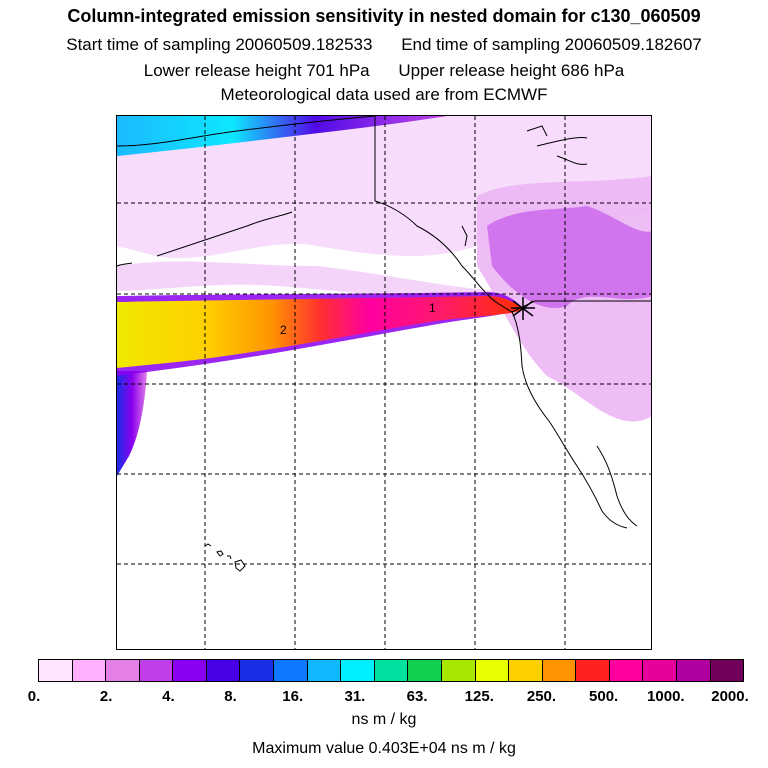  What do you see at coordinates (432, 308) in the screenshot?
I see `contour-label-1: 1` at bounding box center [432, 308].